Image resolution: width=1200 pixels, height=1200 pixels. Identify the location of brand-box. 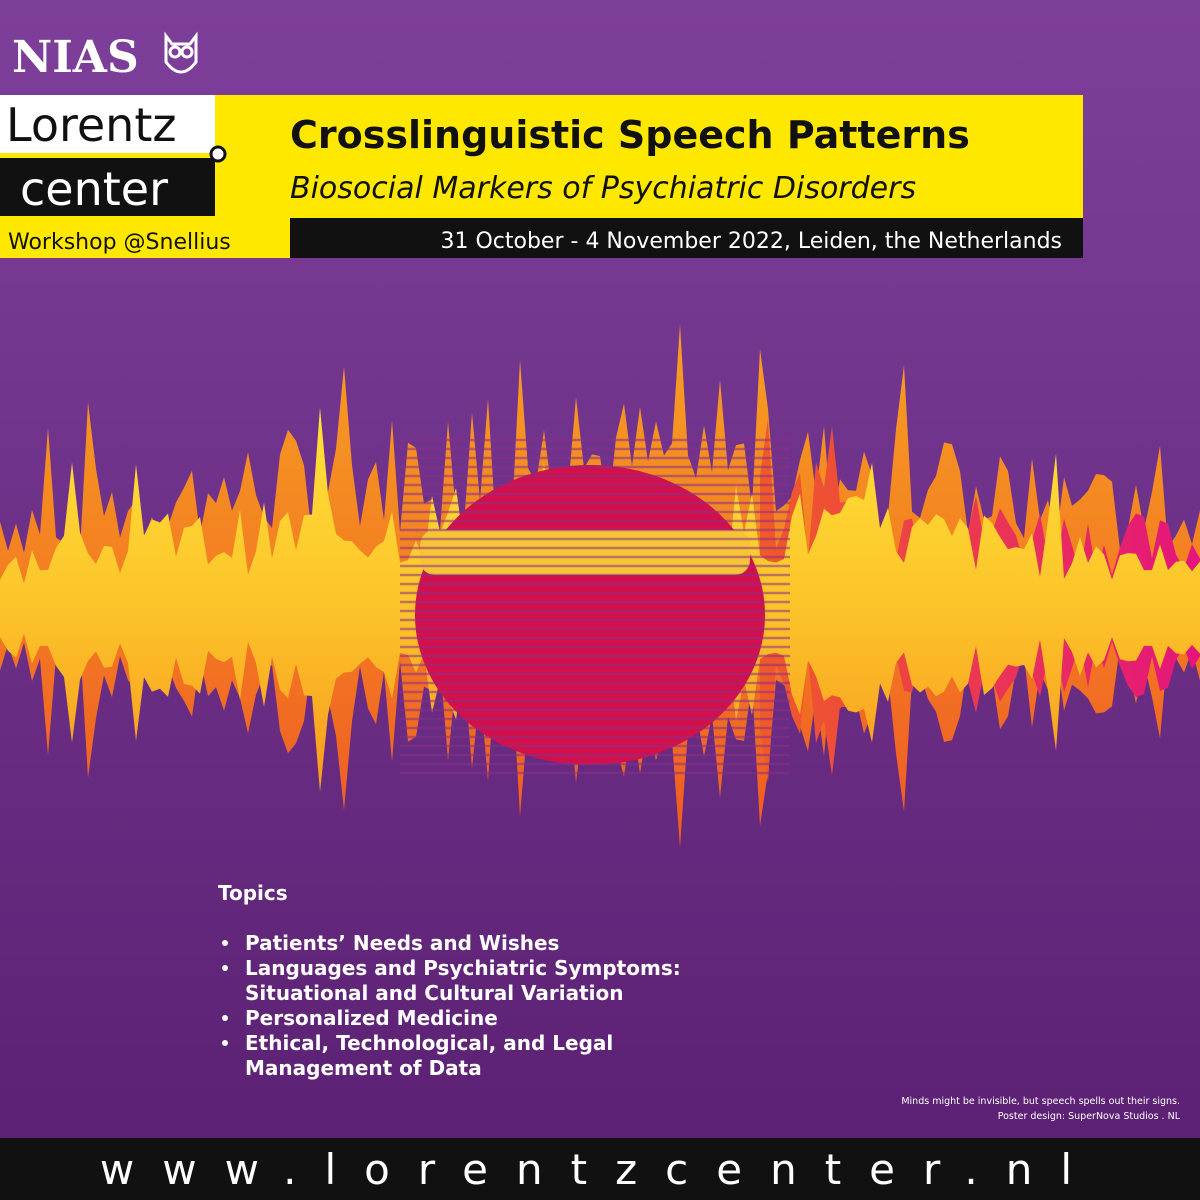
(107, 124).